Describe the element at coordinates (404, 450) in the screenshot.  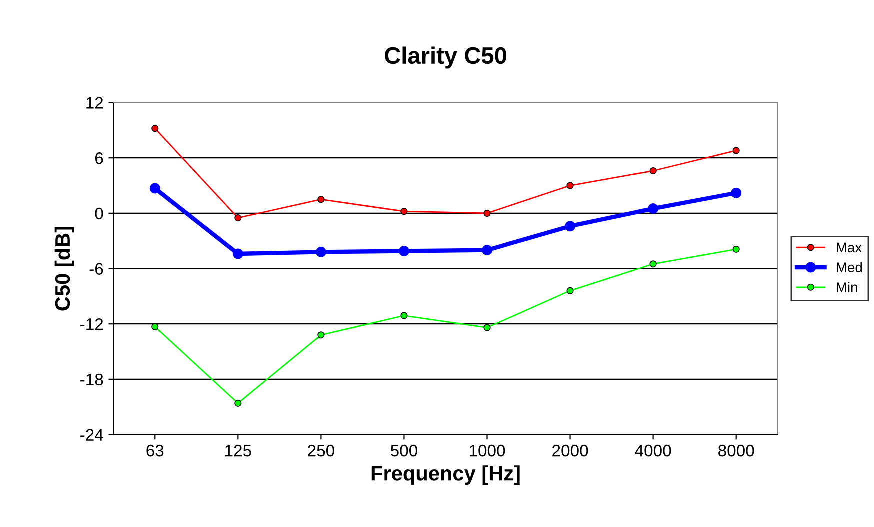
I see `x-tick-label: 500` at that location.